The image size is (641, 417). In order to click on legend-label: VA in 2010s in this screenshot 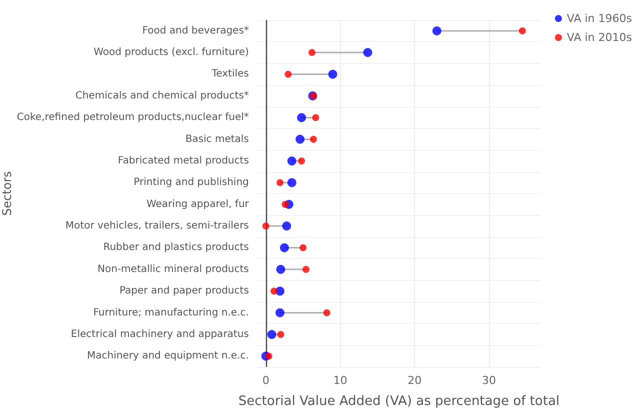, I will do `click(599, 37)`.